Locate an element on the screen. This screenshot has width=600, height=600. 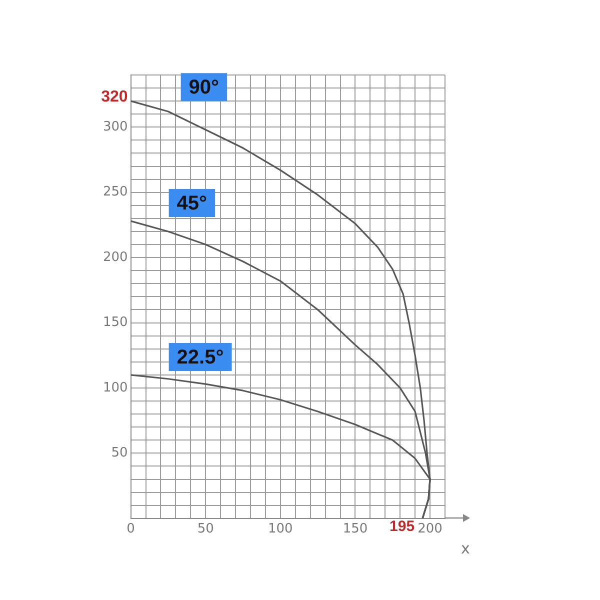
y-tick-label: 100 is located at coordinates (115, 388).